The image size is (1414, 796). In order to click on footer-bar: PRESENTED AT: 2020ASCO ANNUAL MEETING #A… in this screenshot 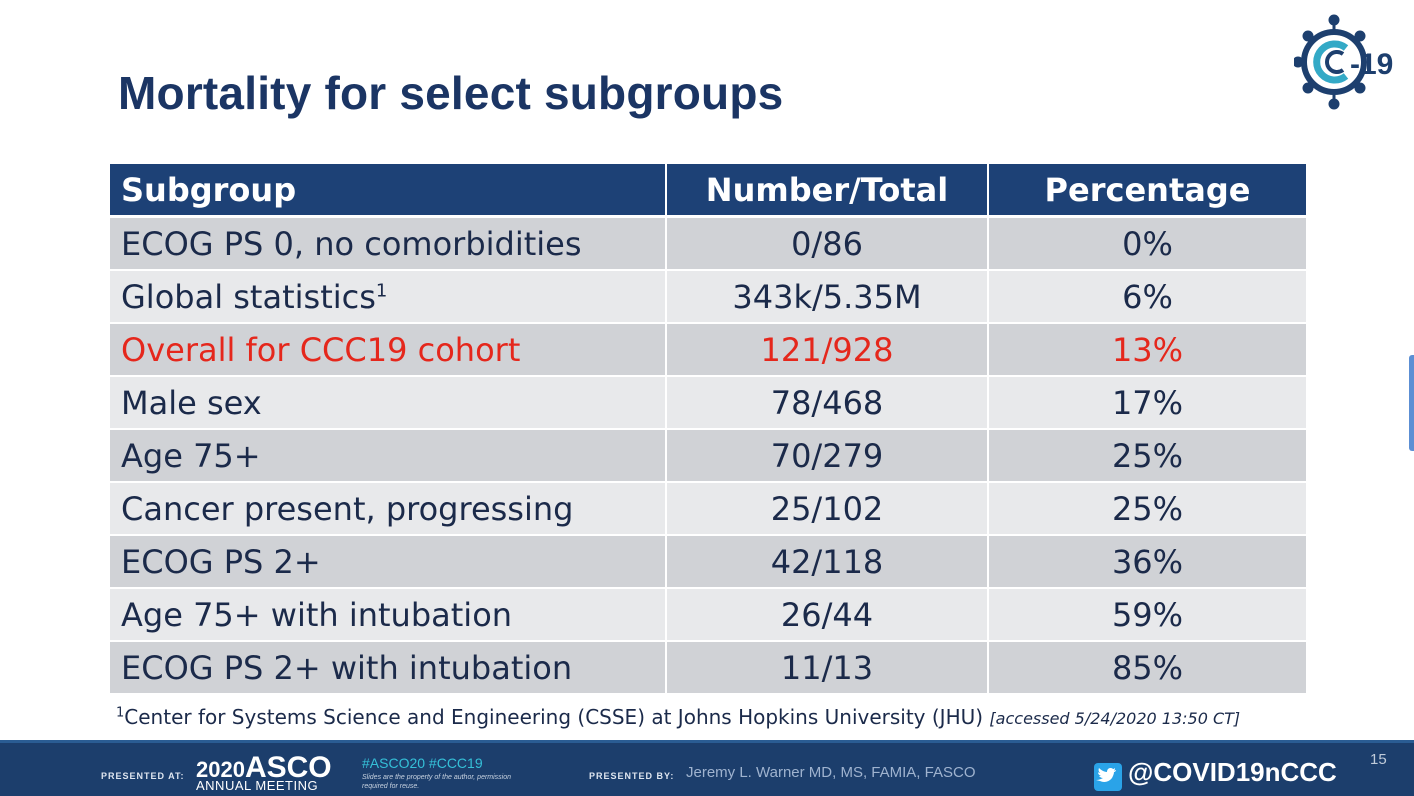, I will do `click(707, 768)`.